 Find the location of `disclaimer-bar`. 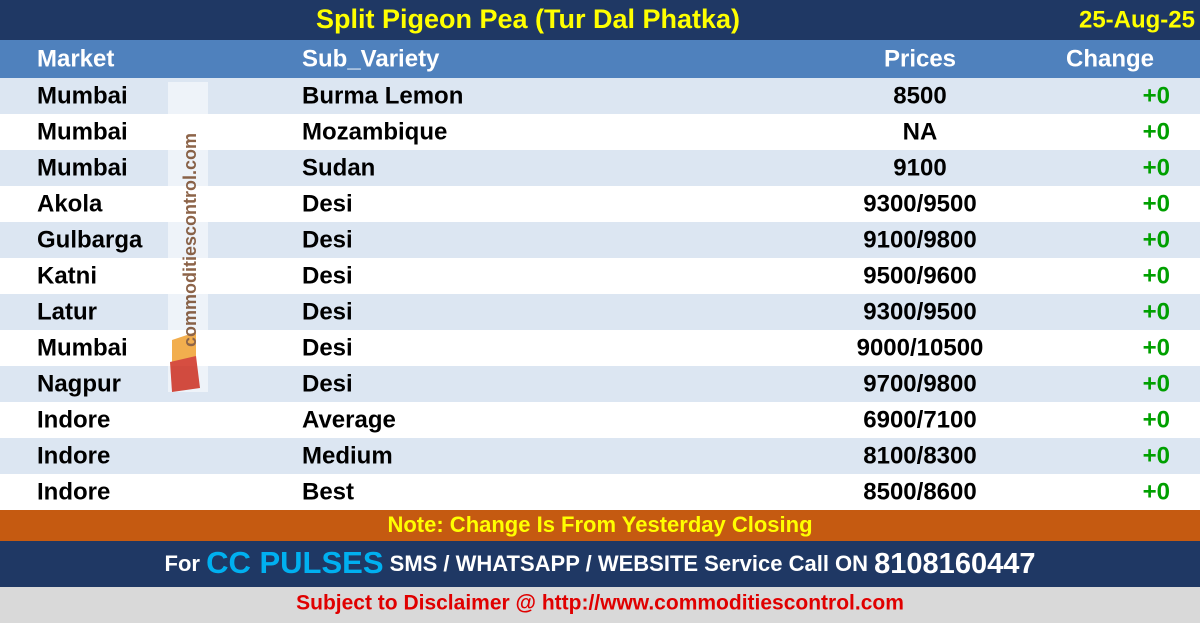

disclaimer-bar is located at coordinates (600, 605).